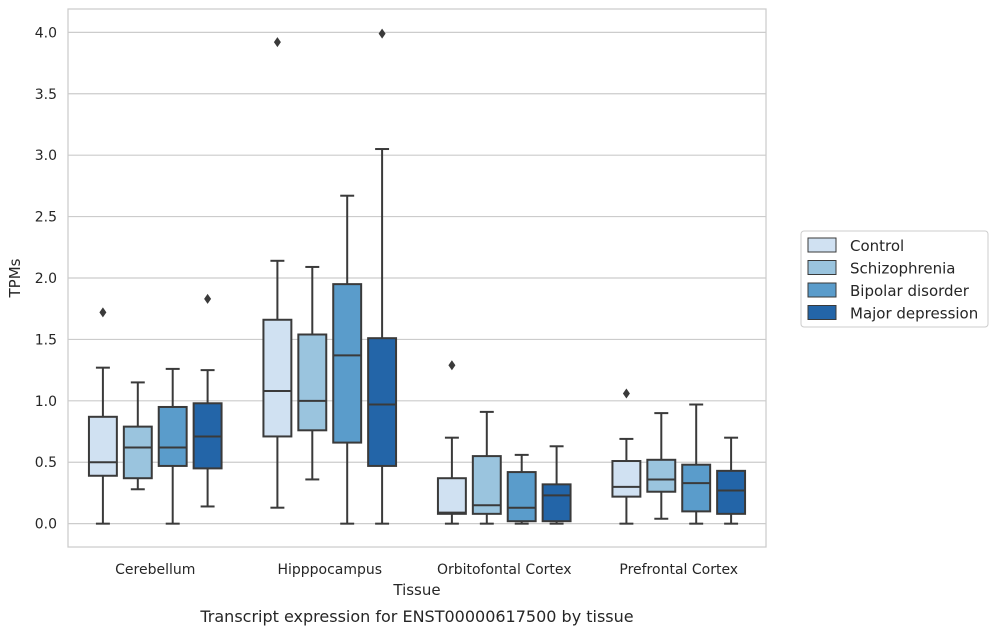 This screenshot has width=997, height=634. What do you see at coordinates (46, 402) in the screenshot?
I see `y-tick-label: 1.0` at bounding box center [46, 402].